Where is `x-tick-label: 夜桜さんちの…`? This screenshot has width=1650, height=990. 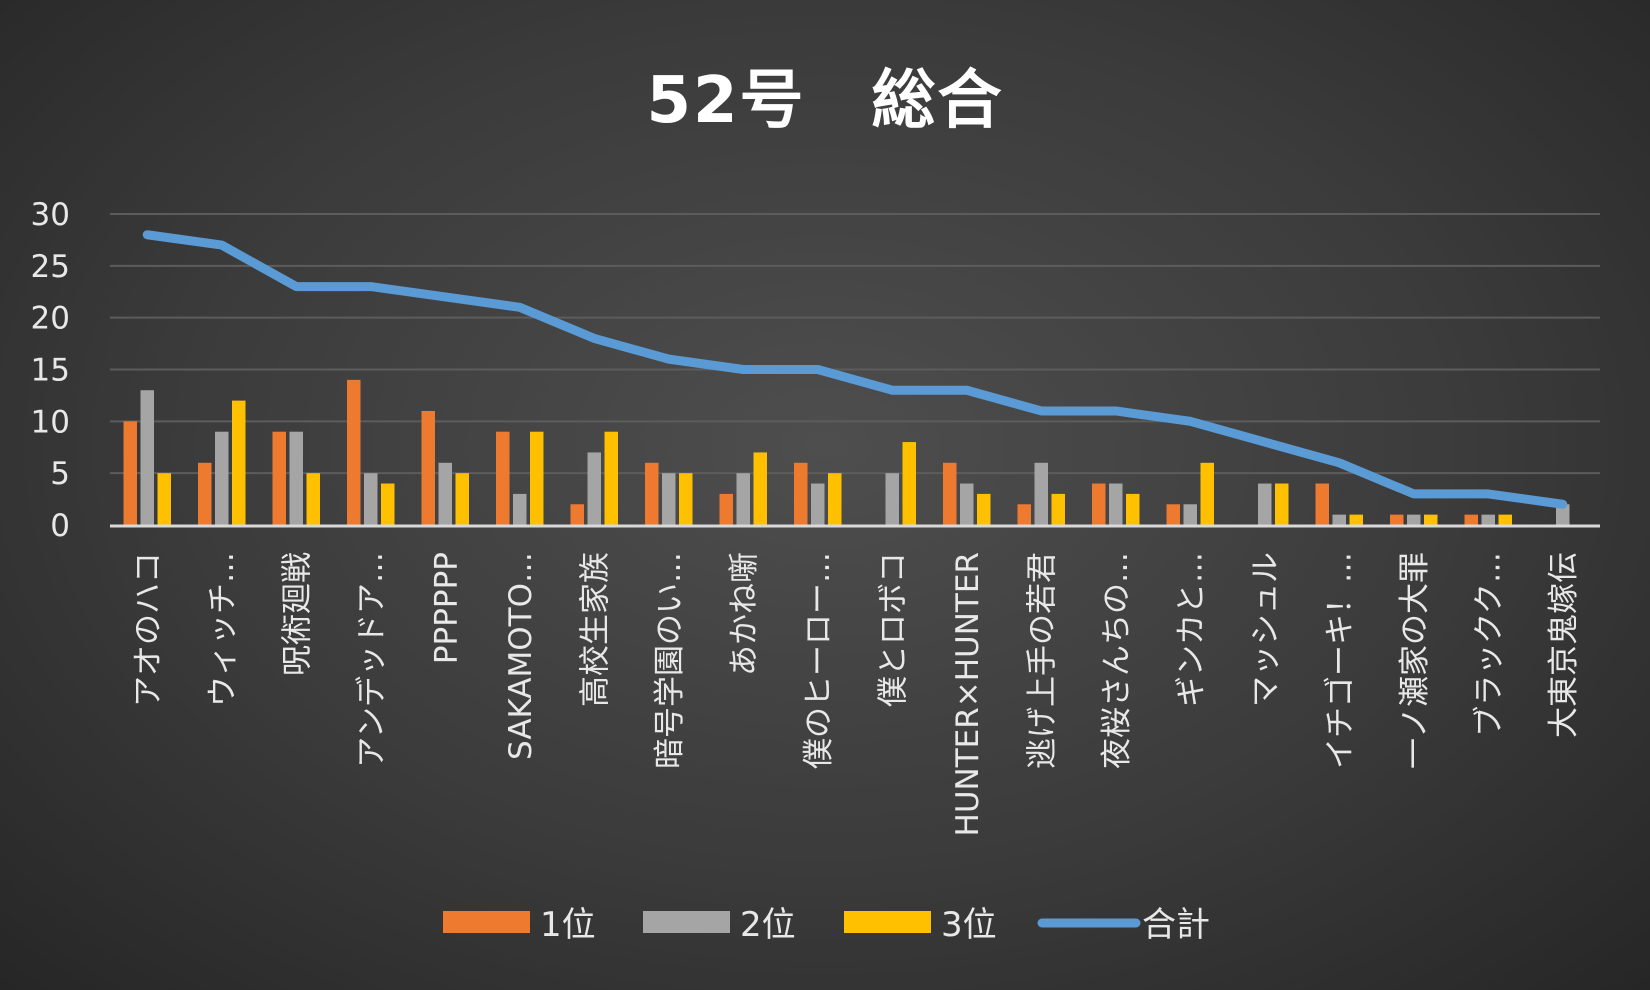
x-tick-label: 夜桜さんちの… is located at coordinates (1117, 660).